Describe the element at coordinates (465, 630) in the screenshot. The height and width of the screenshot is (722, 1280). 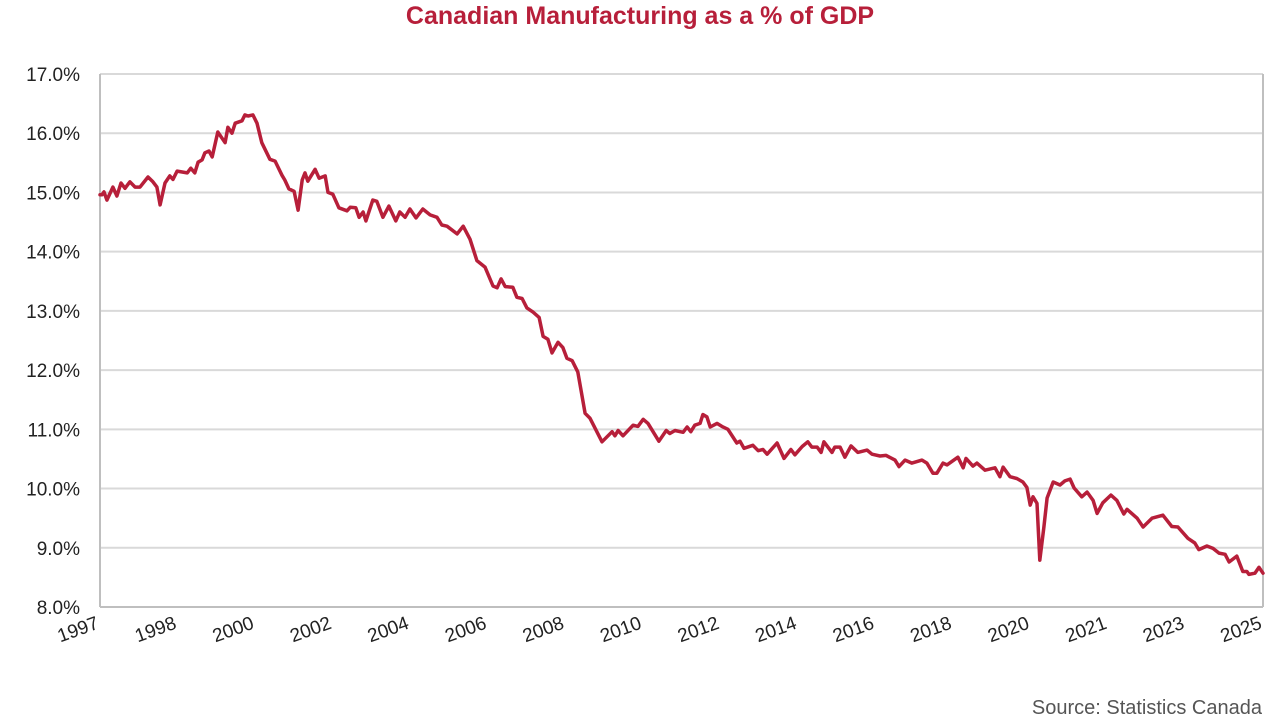
I see `x-tick-label: 2006` at that location.